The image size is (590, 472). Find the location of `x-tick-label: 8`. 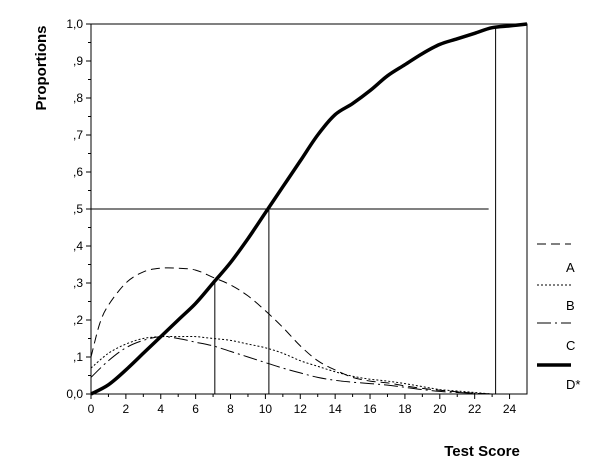

x-tick-label: 8 is located at coordinates (230, 409).